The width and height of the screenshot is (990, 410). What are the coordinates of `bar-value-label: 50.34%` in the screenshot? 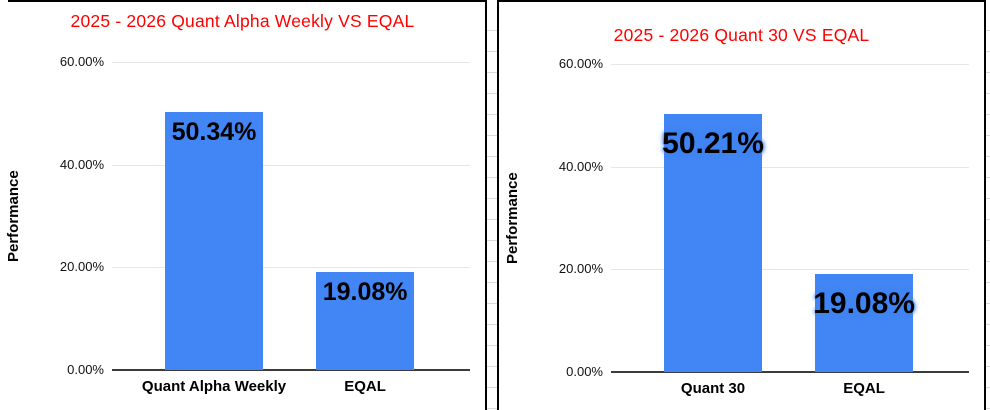 It's located at (214, 131).